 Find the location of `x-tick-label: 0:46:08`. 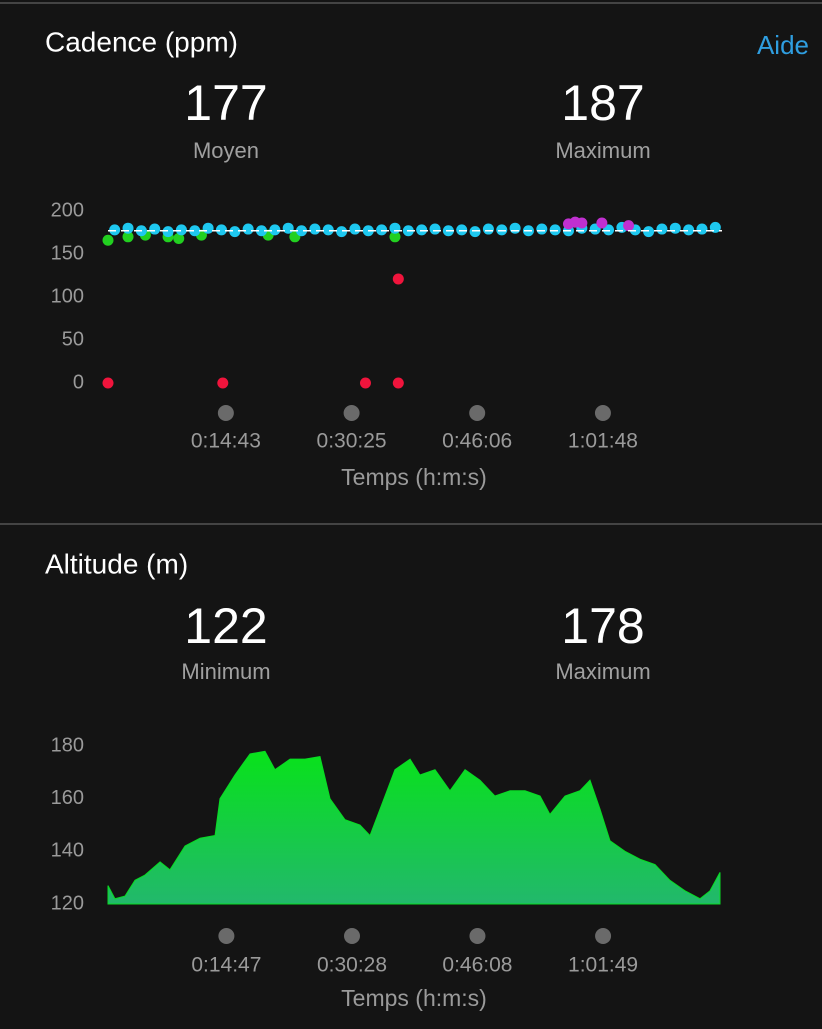

x-tick-label: 0:46:08 is located at coordinates (477, 965).